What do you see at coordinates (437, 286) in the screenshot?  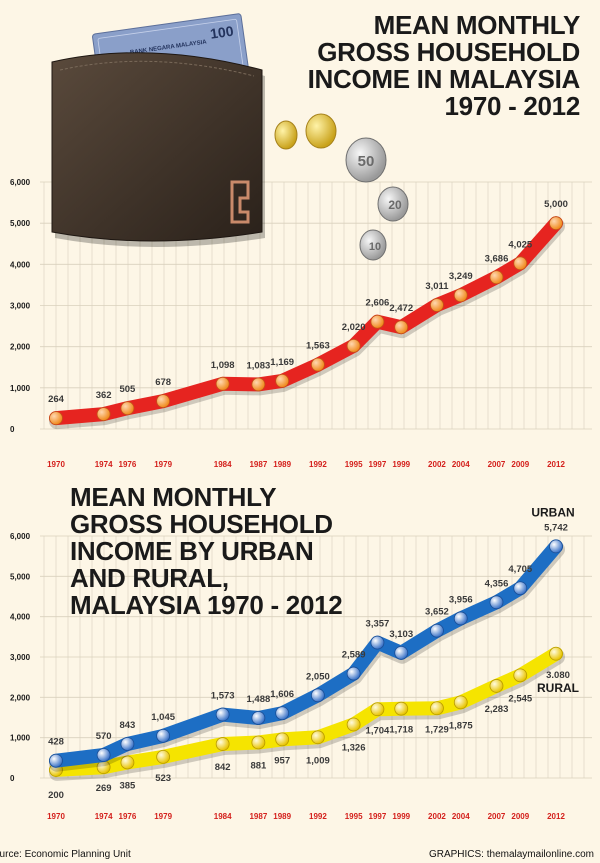 I see `top-total-data-label: 3,011` at bounding box center [437, 286].